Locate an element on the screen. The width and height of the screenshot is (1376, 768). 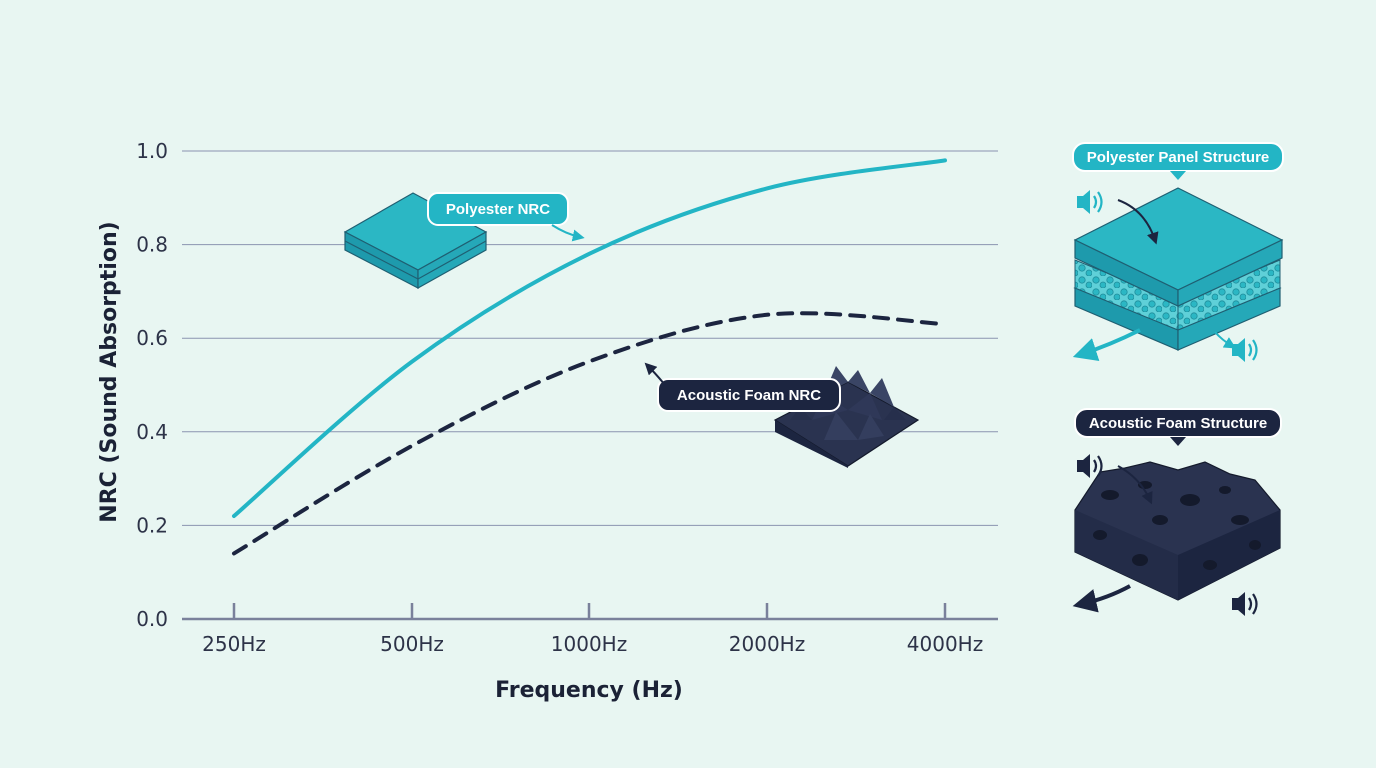
foam-structure-panel: Acoustic Foam Structure is located at coordinates (1177, 512).